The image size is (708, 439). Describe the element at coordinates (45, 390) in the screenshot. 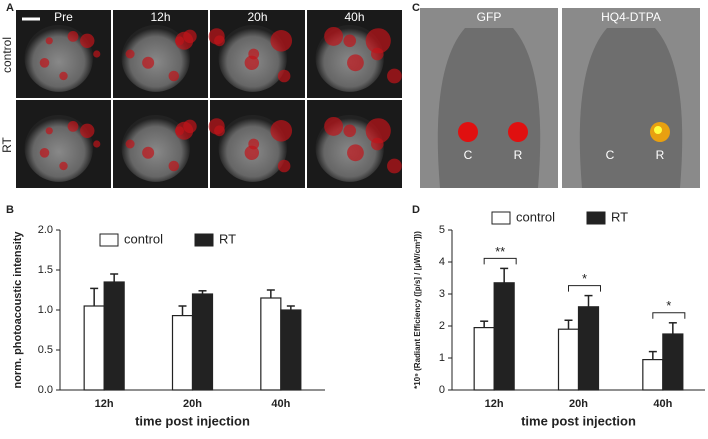

I see `y-tick-label: 0.0` at that location.